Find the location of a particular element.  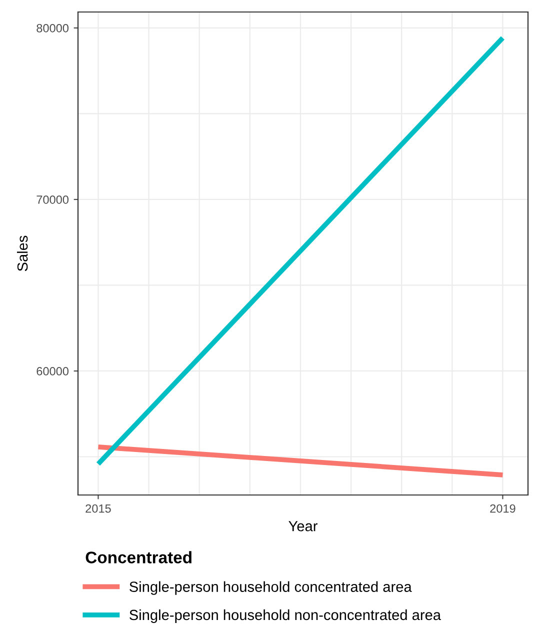

y-tick-label: 80000 is located at coordinates (52, 28).